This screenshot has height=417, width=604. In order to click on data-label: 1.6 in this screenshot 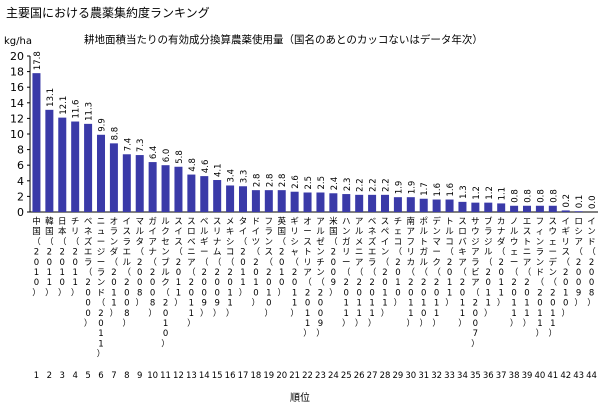, I will do `click(451, 190)`.